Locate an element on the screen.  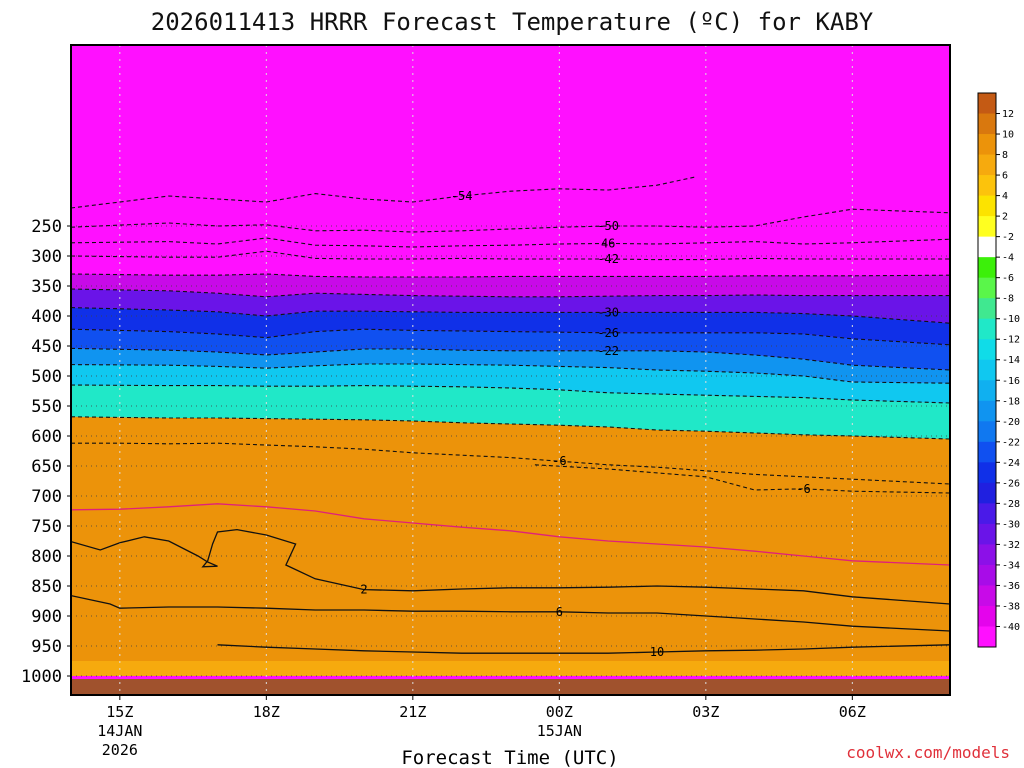
colorbar-label-24: -38 is located at coordinates (1011, 606).